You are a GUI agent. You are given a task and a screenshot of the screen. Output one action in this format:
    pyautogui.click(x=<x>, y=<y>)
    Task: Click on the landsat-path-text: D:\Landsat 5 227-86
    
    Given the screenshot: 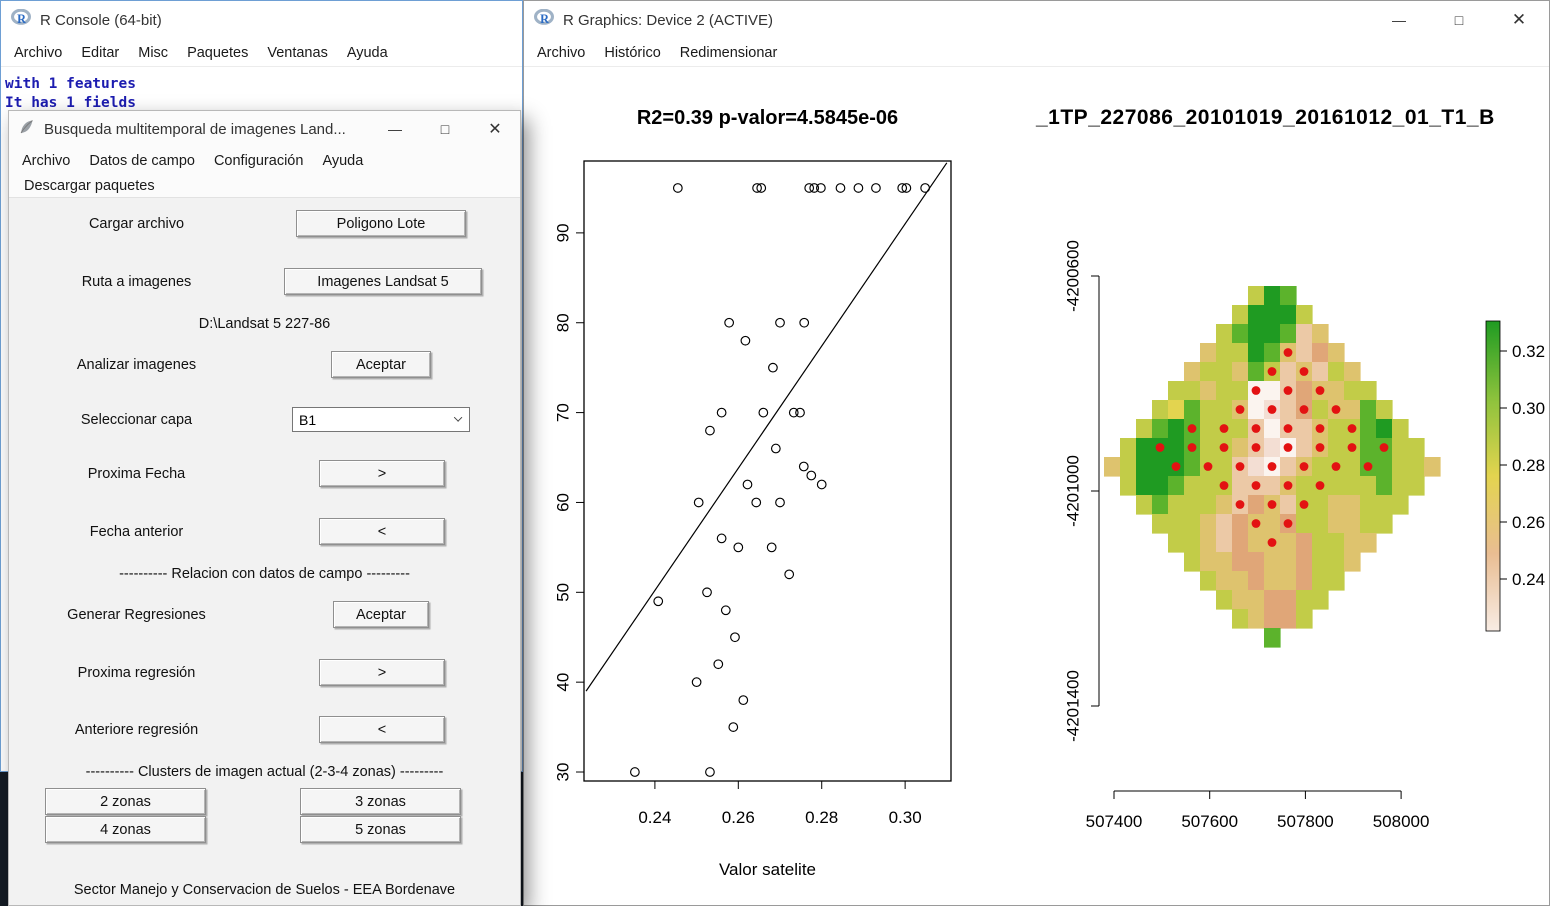 What is the action you would take?
    pyautogui.click(x=264, y=324)
    